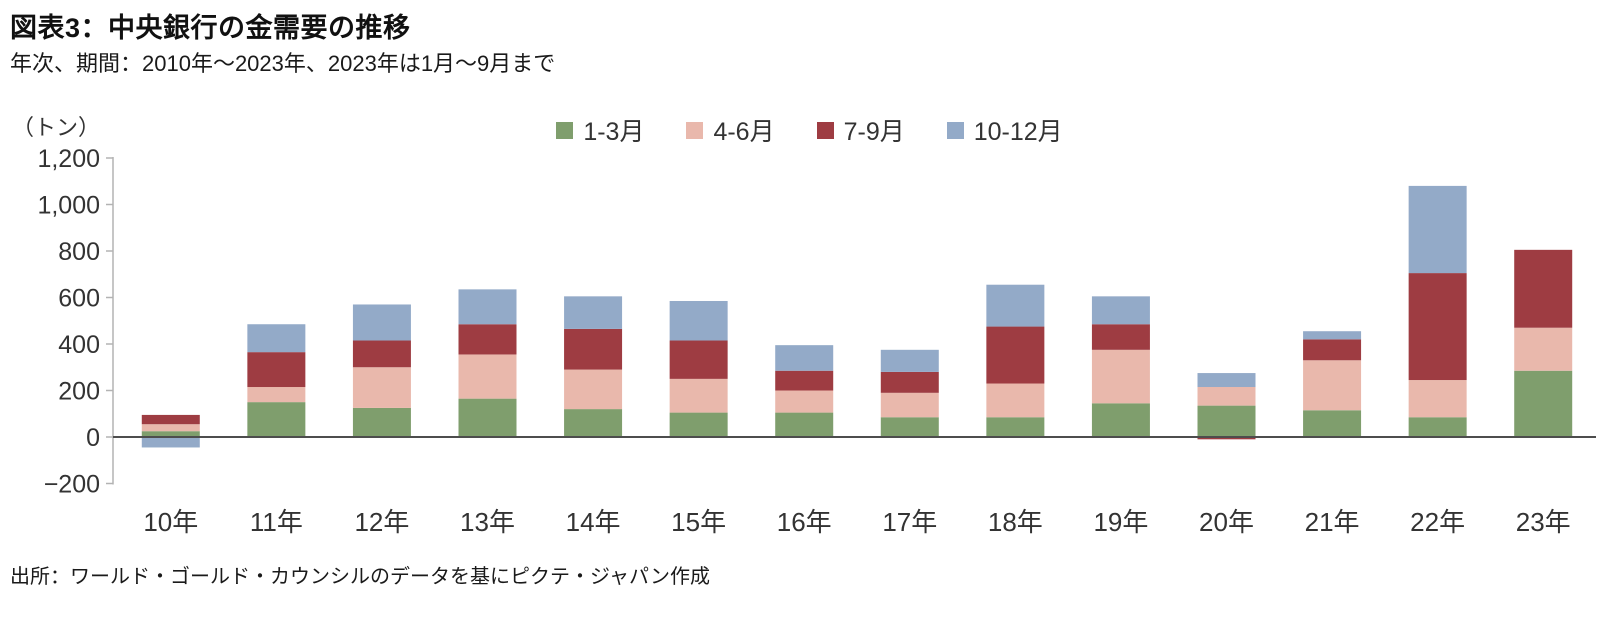 The height and width of the screenshot is (627, 1619). What do you see at coordinates (698, 522) in the screenshot?
I see `x-tick-label: 15年` at bounding box center [698, 522].